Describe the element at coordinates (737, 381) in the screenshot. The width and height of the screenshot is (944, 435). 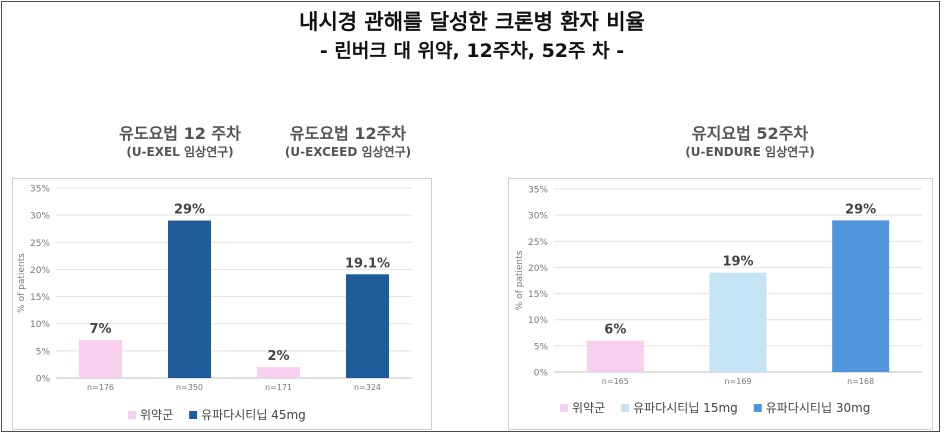
I see `x-tick-label: n=169` at that location.